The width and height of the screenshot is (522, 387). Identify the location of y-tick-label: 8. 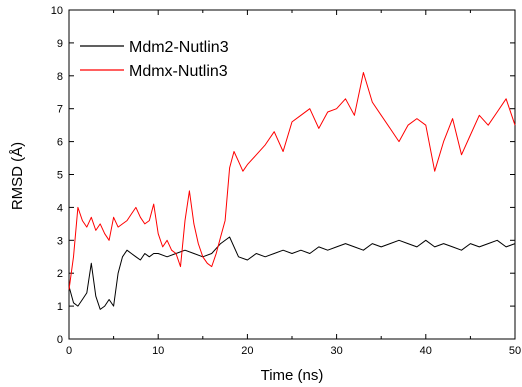
(60, 77).